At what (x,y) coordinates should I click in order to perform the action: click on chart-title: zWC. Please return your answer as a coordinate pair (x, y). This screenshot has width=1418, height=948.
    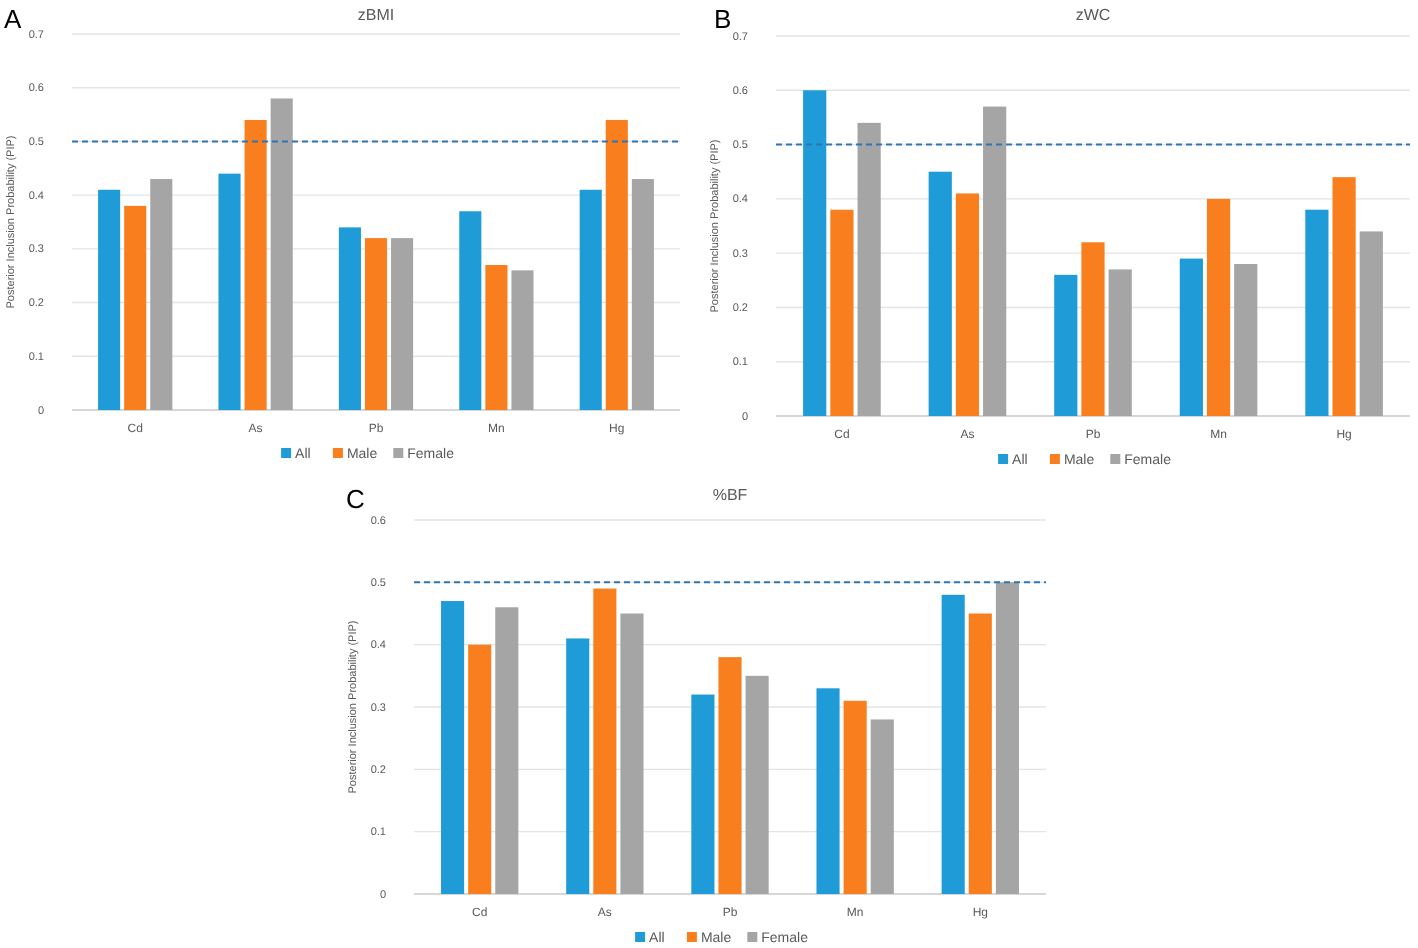
    Looking at the image, I should click on (1093, 15).